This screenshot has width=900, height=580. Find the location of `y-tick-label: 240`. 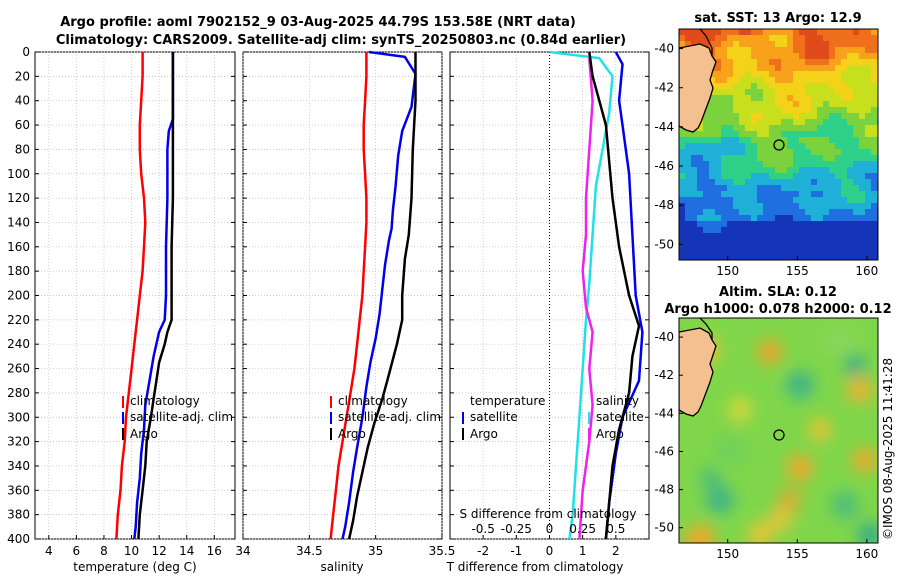

y-tick-label: 240 is located at coordinates (18, 344).